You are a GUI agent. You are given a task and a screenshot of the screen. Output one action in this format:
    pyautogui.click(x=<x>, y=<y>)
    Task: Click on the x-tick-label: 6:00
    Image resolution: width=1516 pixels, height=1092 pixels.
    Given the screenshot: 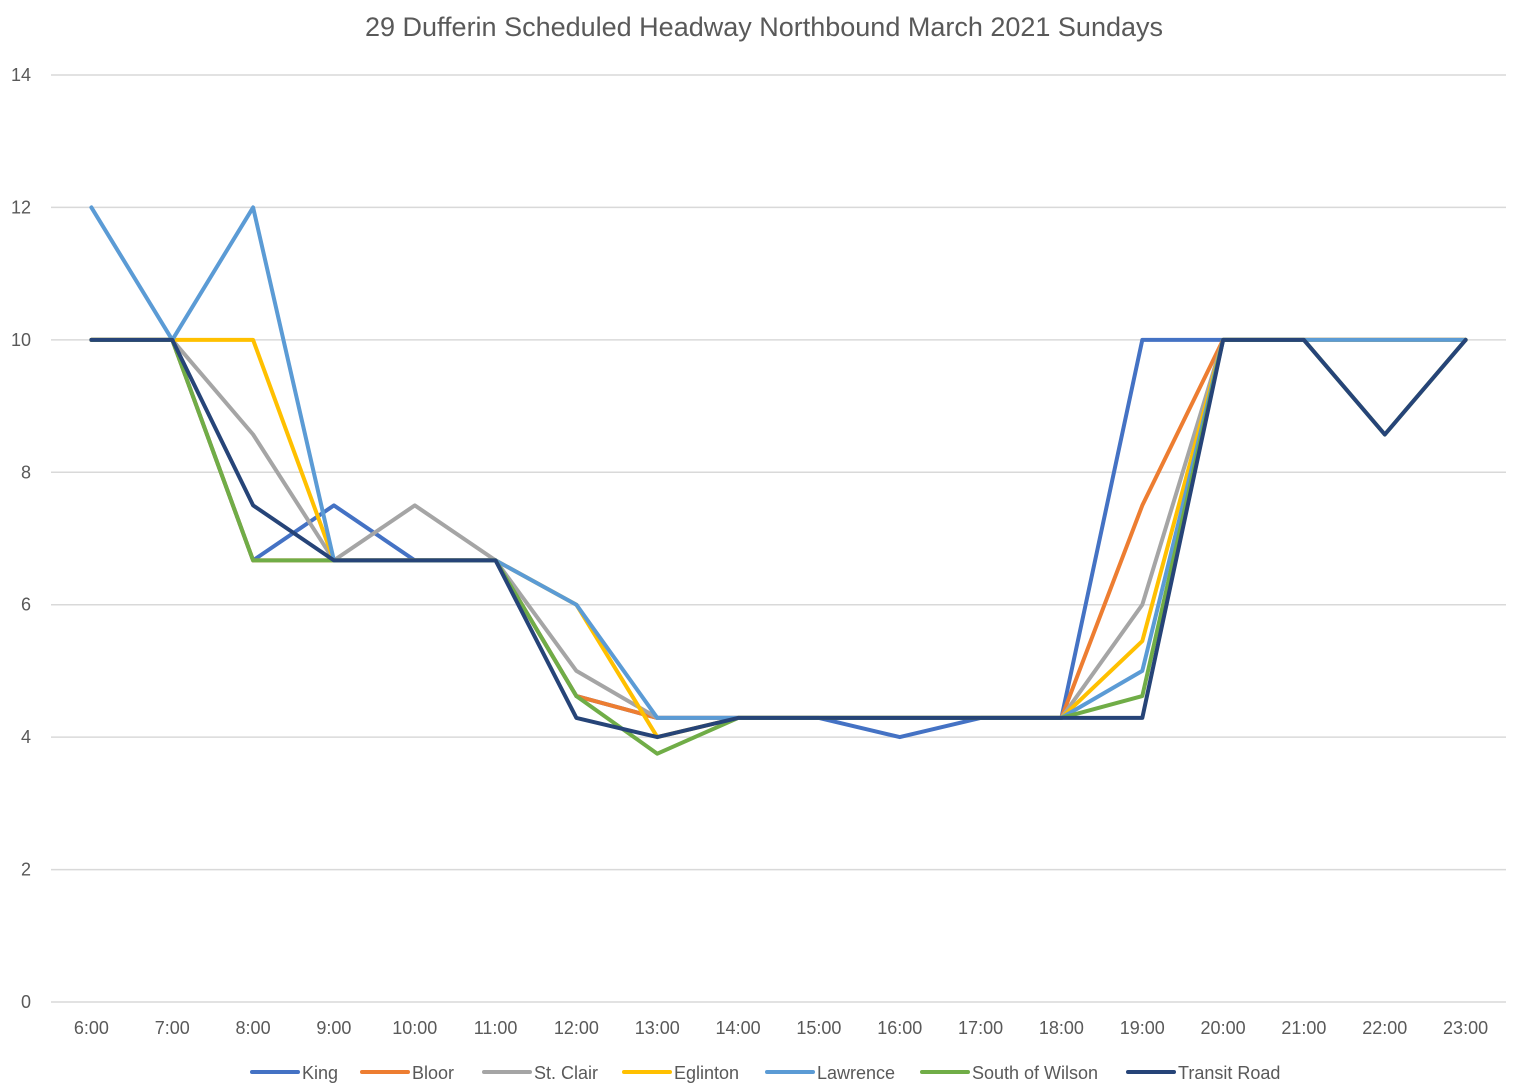 What is the action you would take?
    pyautogui.click(x=91, y=1028)
    